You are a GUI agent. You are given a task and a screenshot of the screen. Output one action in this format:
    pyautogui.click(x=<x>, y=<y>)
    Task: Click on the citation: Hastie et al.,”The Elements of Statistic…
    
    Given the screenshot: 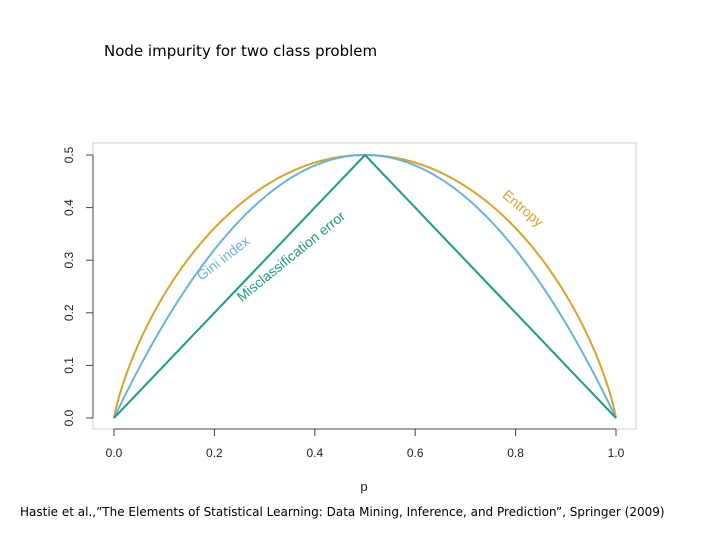 What is the action you would take?
    pyautogui.click(x=342, y=512)
    